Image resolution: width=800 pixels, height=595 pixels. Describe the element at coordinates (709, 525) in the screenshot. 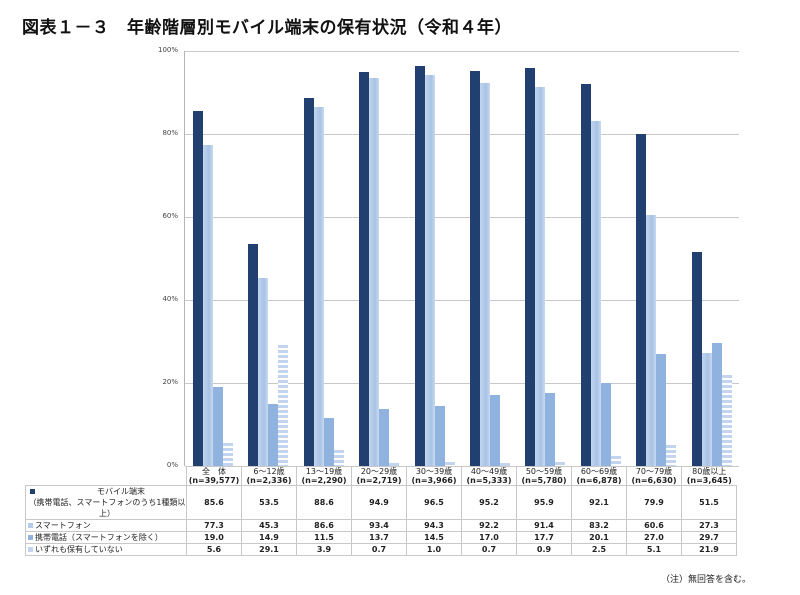

I see `table-cell: 27.3` at that location.